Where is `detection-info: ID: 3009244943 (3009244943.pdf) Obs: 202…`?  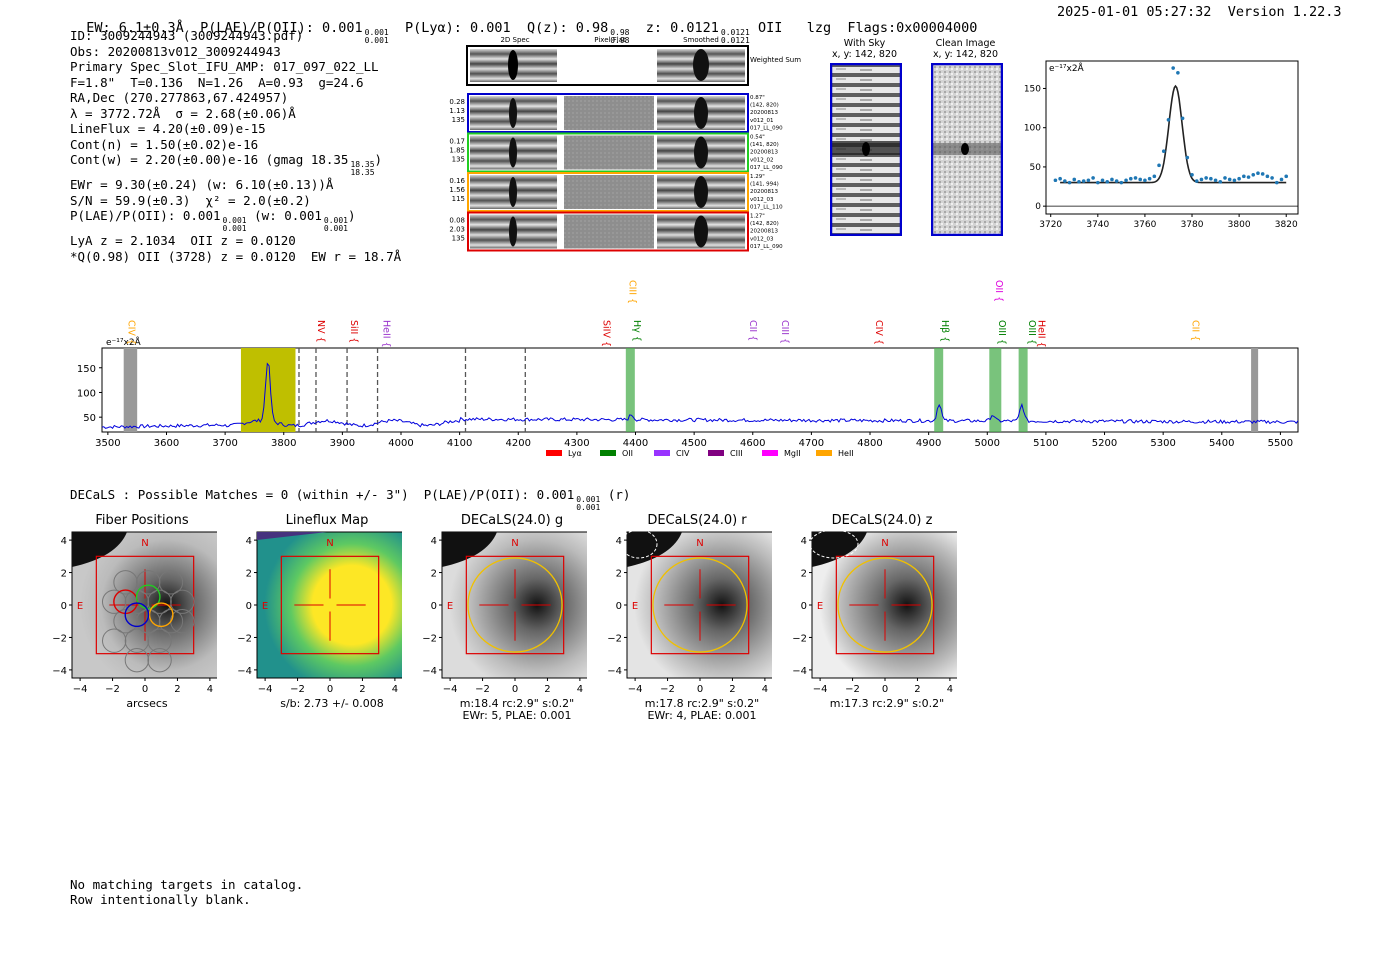
detection-info: ID: 3009244943 (3009244943.pdf) Obs: 202… is located at coordinates (235, 146).